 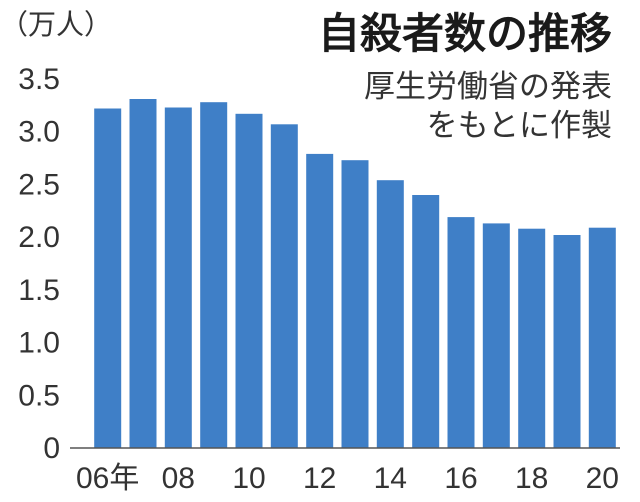 I want to click on bar-2018, so click(x=532, y=338).